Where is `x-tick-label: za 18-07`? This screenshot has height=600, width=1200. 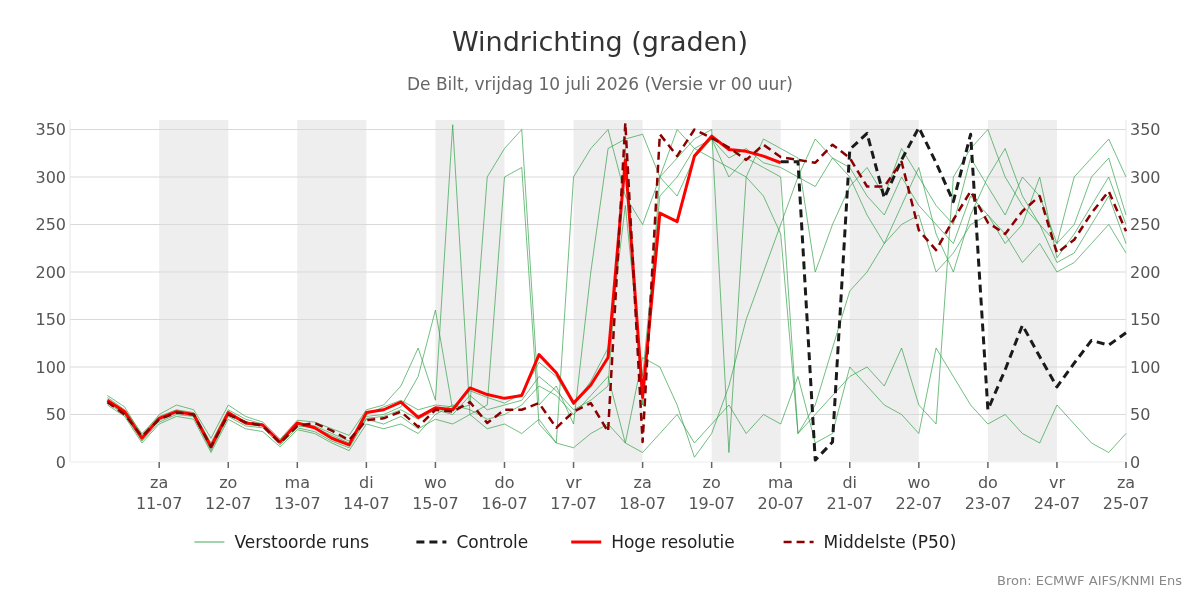
x-tick-label: za 18-07 is located at coordinates (642, 493).